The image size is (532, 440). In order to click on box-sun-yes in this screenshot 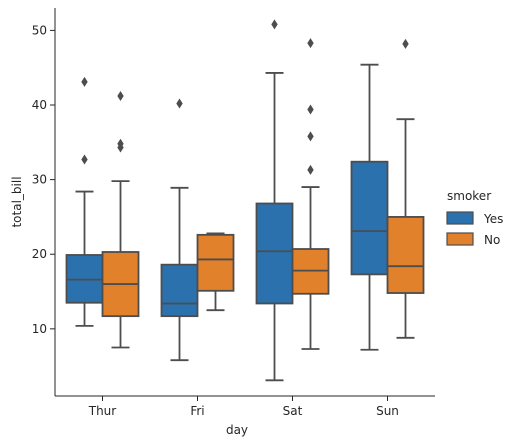, I will do `click(369, 207)`.